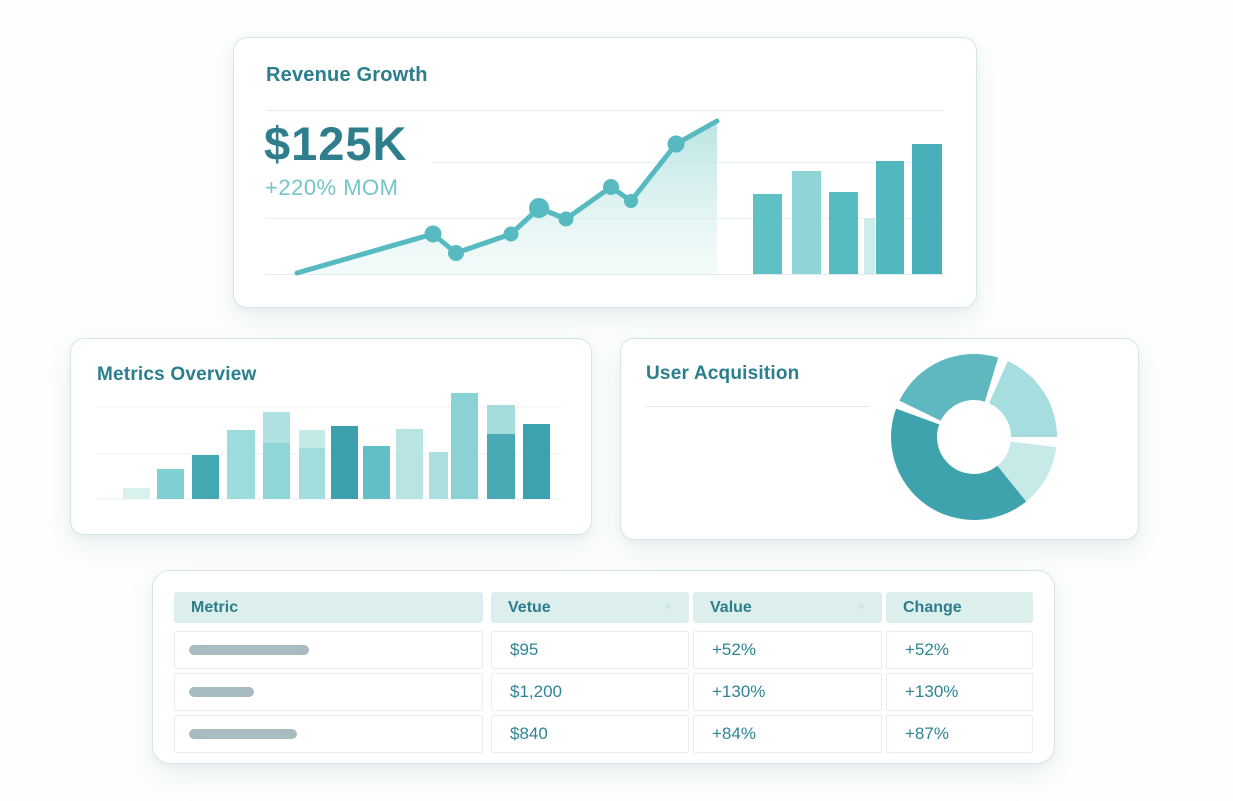  I want to click on table-cell-vetue: $840, so click(590, 734).